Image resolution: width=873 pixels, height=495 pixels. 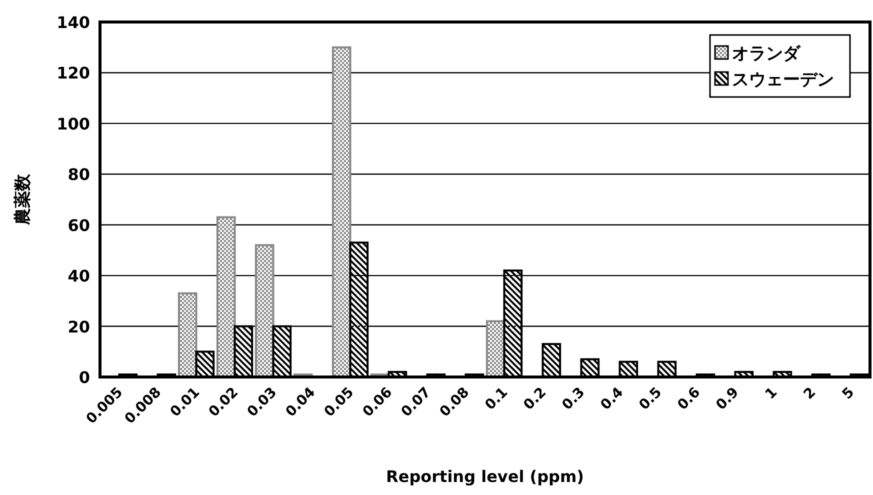 I want to click on x-tick-label: 5, so click(x=848, y=393).